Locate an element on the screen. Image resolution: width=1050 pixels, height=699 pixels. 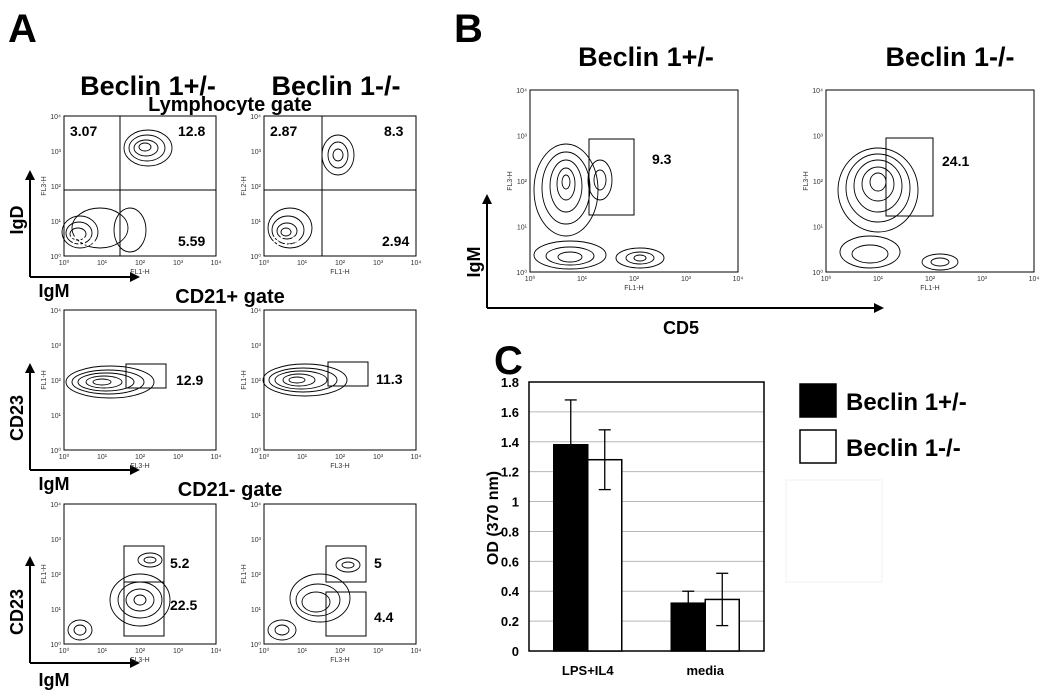
pct-gate-upper: 5.2 is located at coordinates (180, 563).